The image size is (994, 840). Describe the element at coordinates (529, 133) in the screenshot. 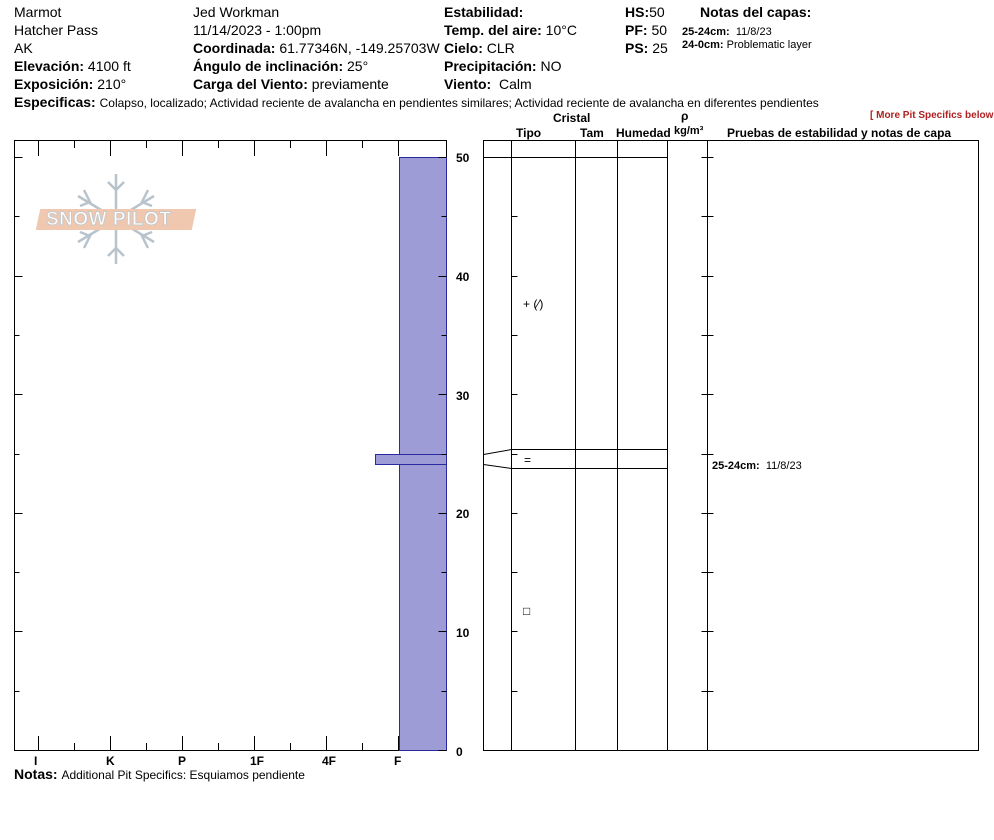

I see `col-type: Tipo` at that location.